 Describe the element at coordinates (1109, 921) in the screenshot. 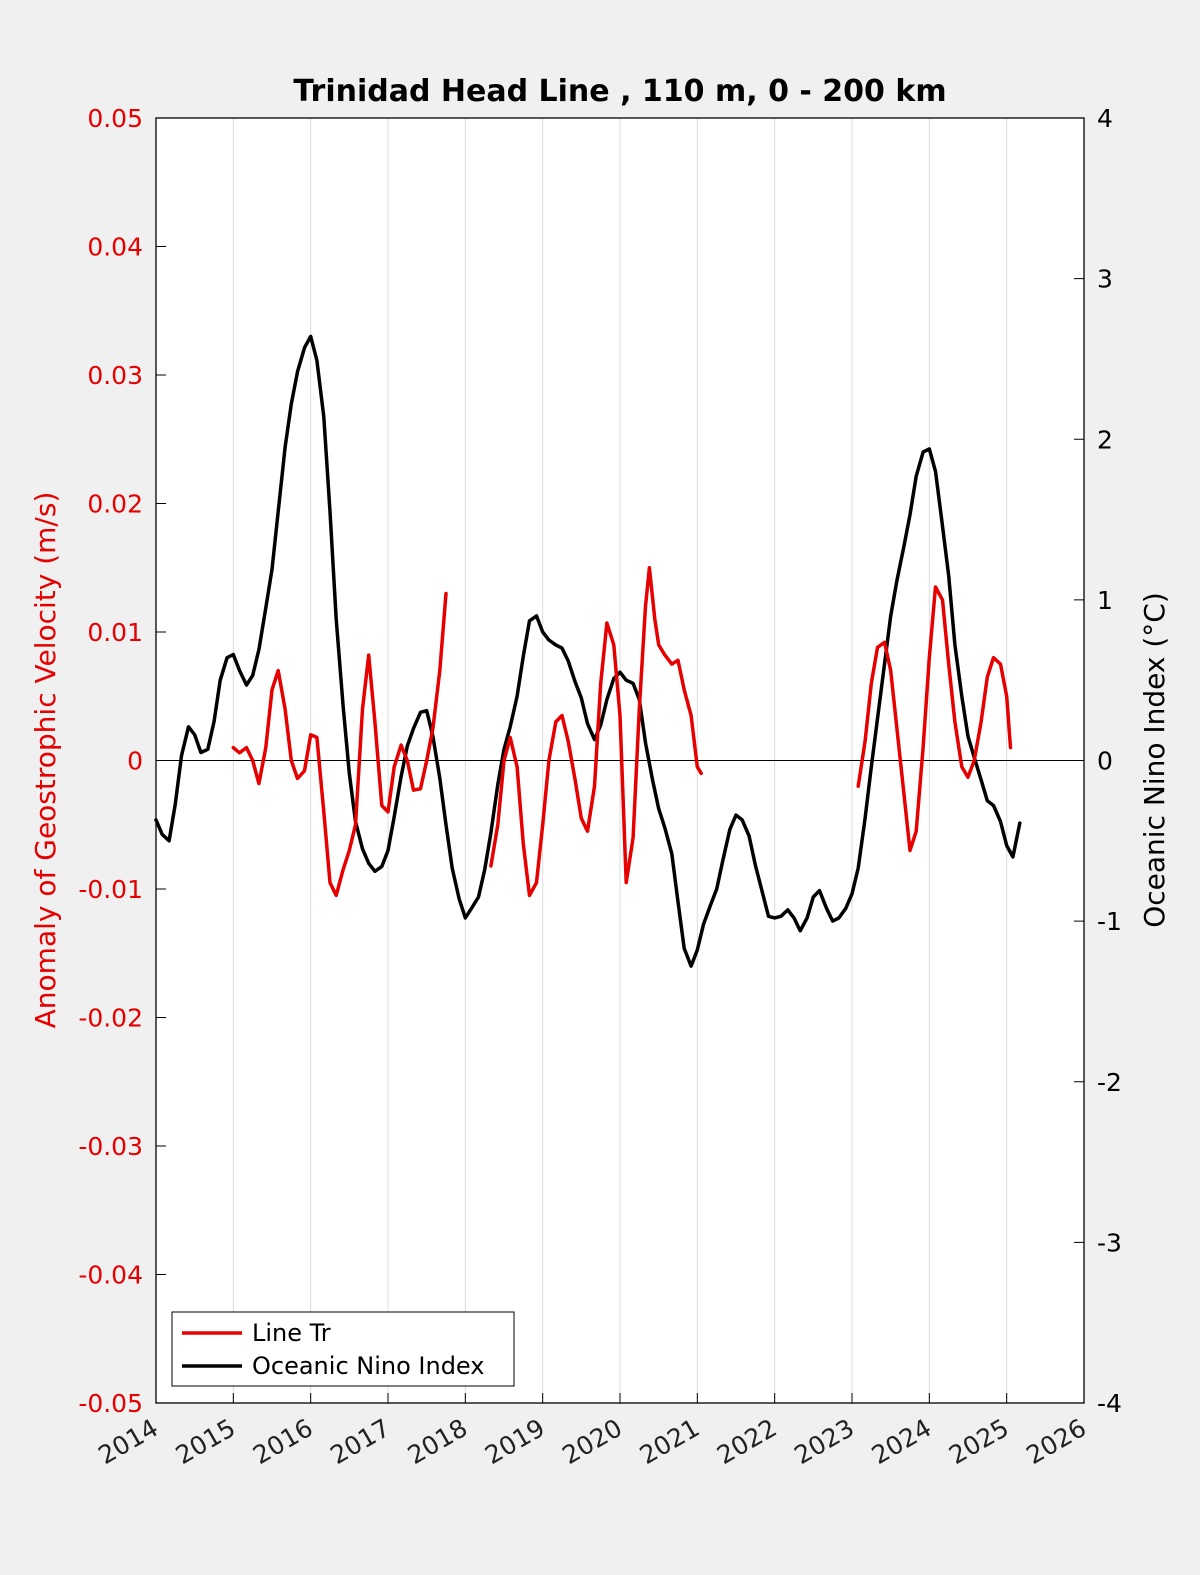

I see `right-y-tick-label: -1` at that location.